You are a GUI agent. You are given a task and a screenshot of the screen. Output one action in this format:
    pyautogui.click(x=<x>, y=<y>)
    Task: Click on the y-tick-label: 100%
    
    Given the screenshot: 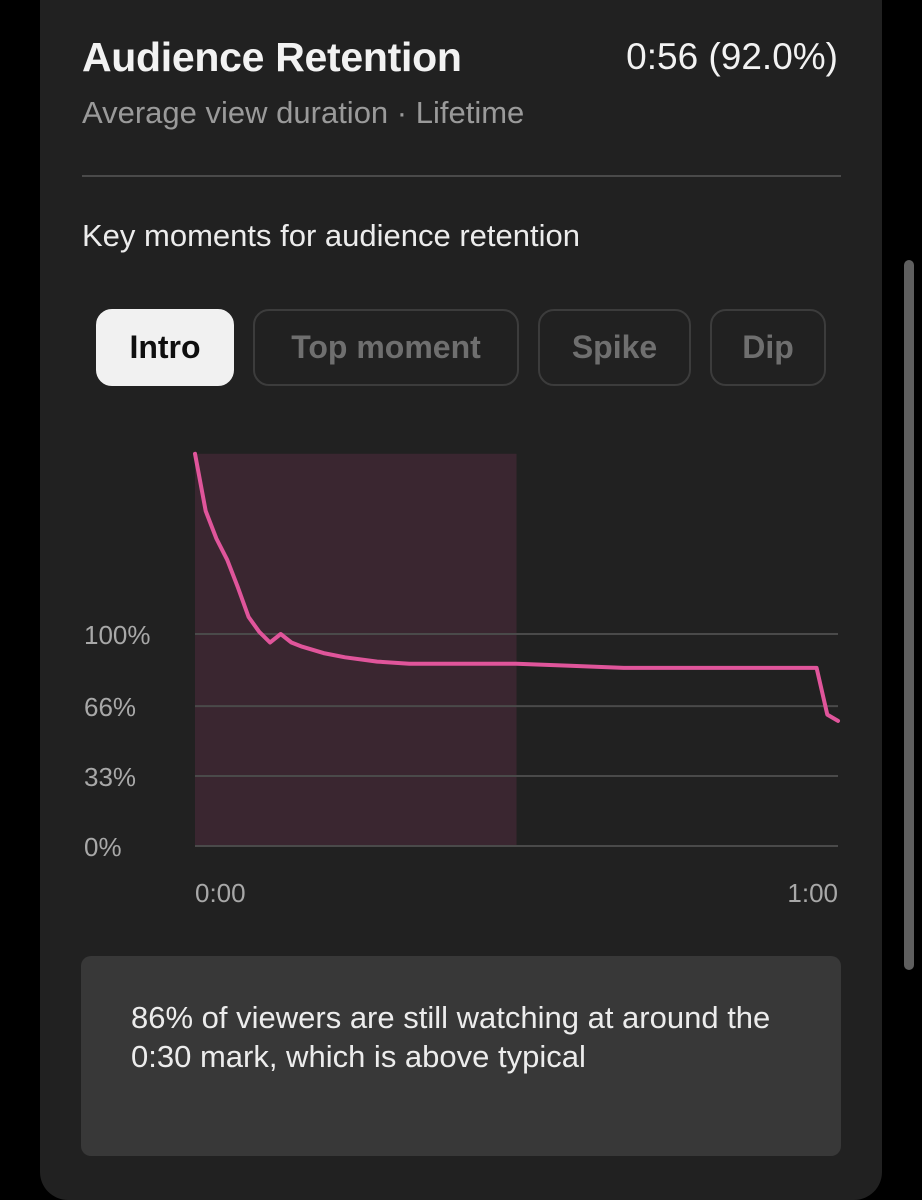 What is the action you would take?
    pyautogui.click(x=117, y=635)
    